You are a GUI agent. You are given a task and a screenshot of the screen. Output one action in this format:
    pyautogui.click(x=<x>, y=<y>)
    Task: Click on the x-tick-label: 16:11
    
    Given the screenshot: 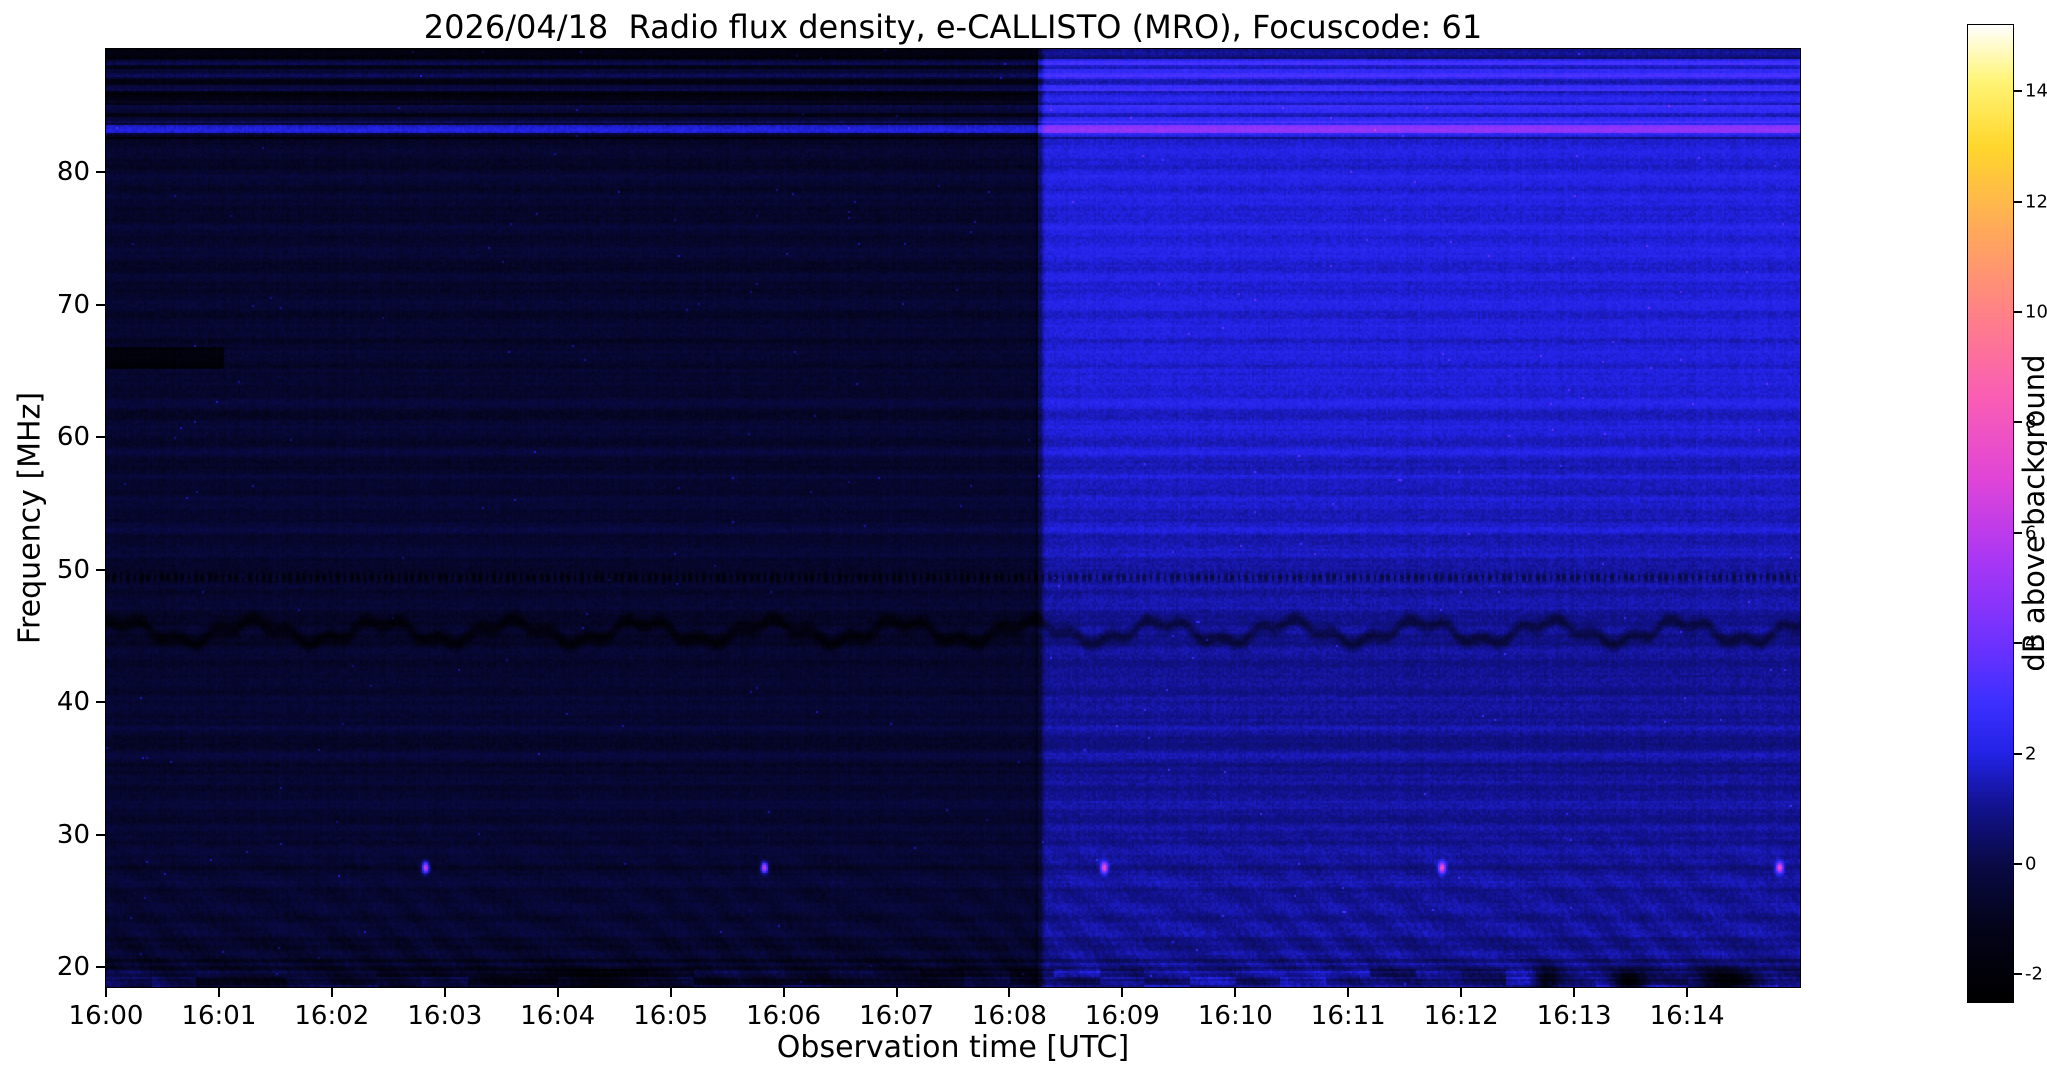 What is the action you would take?
    pyautogui.click(x=1348, y=1016)
    